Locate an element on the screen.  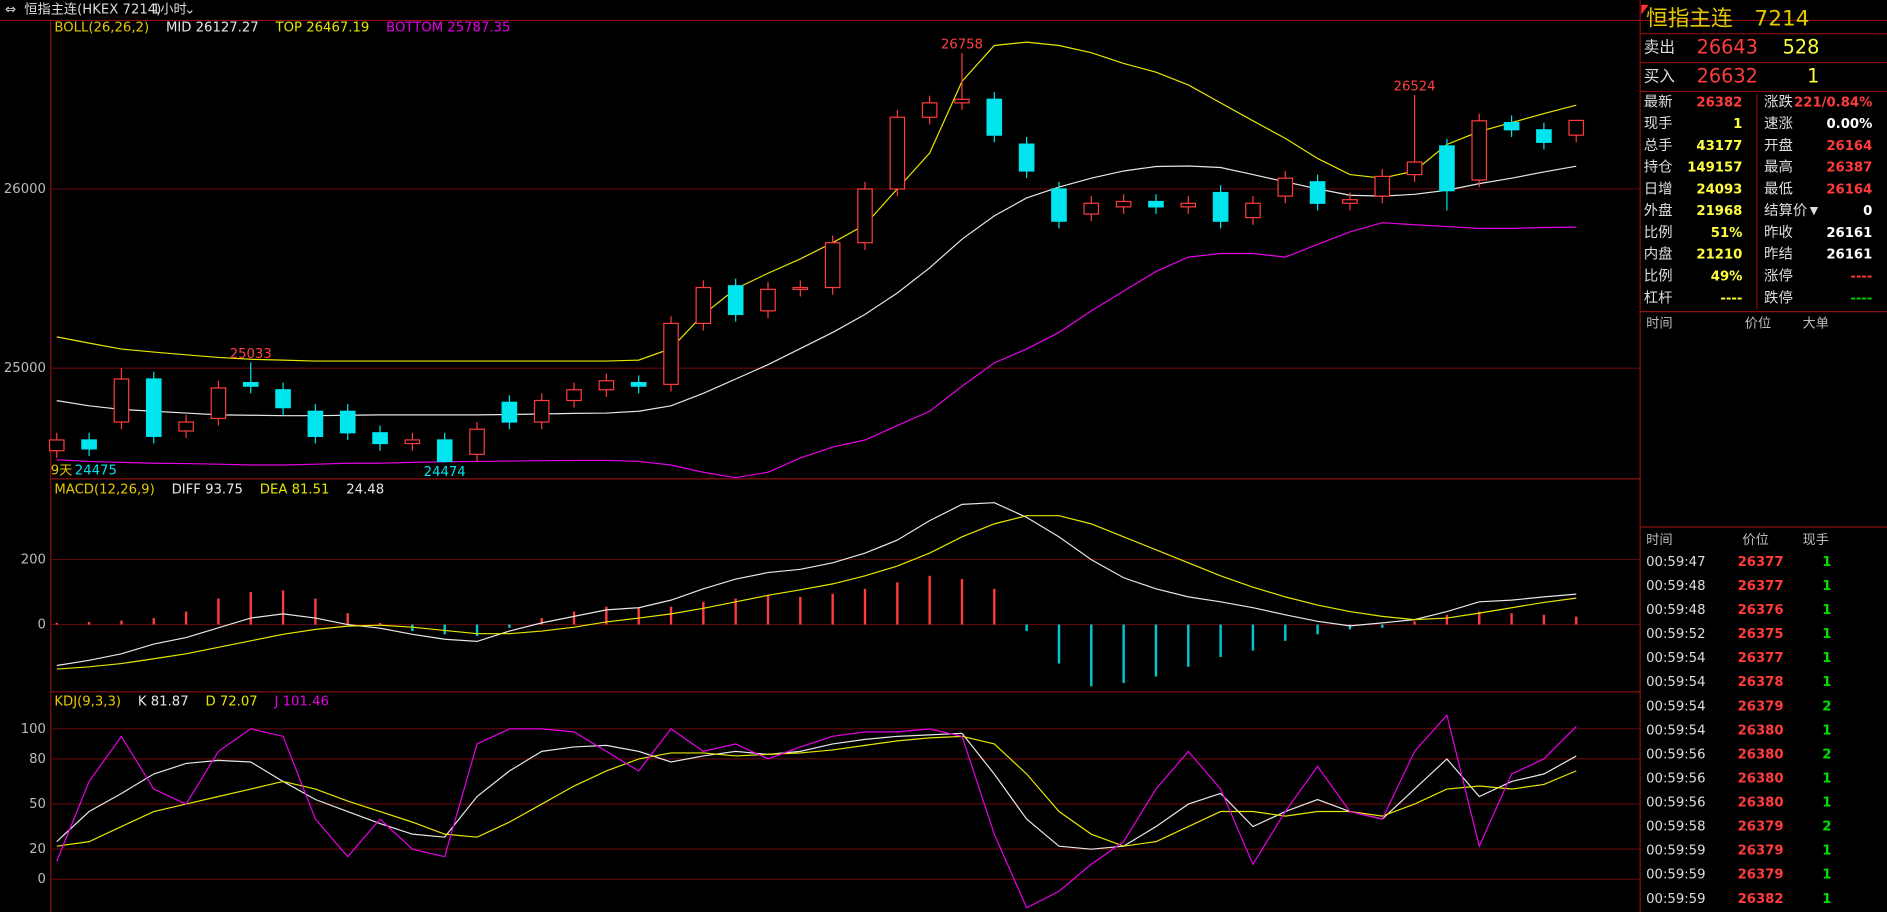
trade-price: 26375 is located at coordinates (1761, 634).